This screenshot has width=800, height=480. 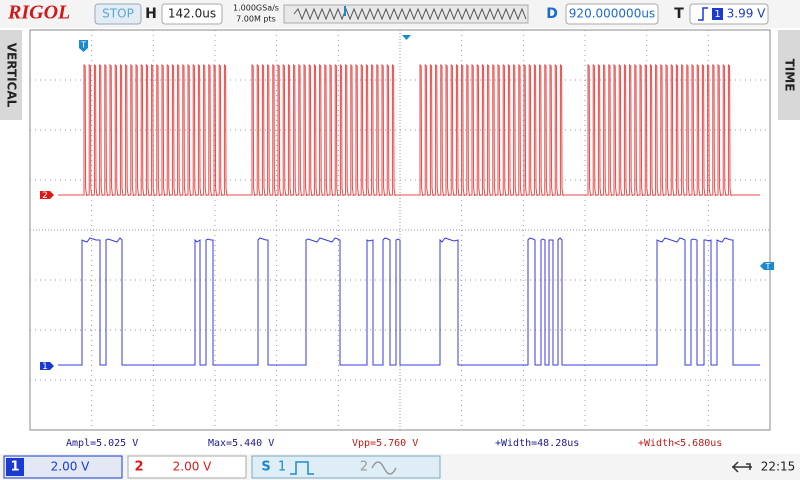 I want to click on ch1-number: 1, so click(x=14, y=467).